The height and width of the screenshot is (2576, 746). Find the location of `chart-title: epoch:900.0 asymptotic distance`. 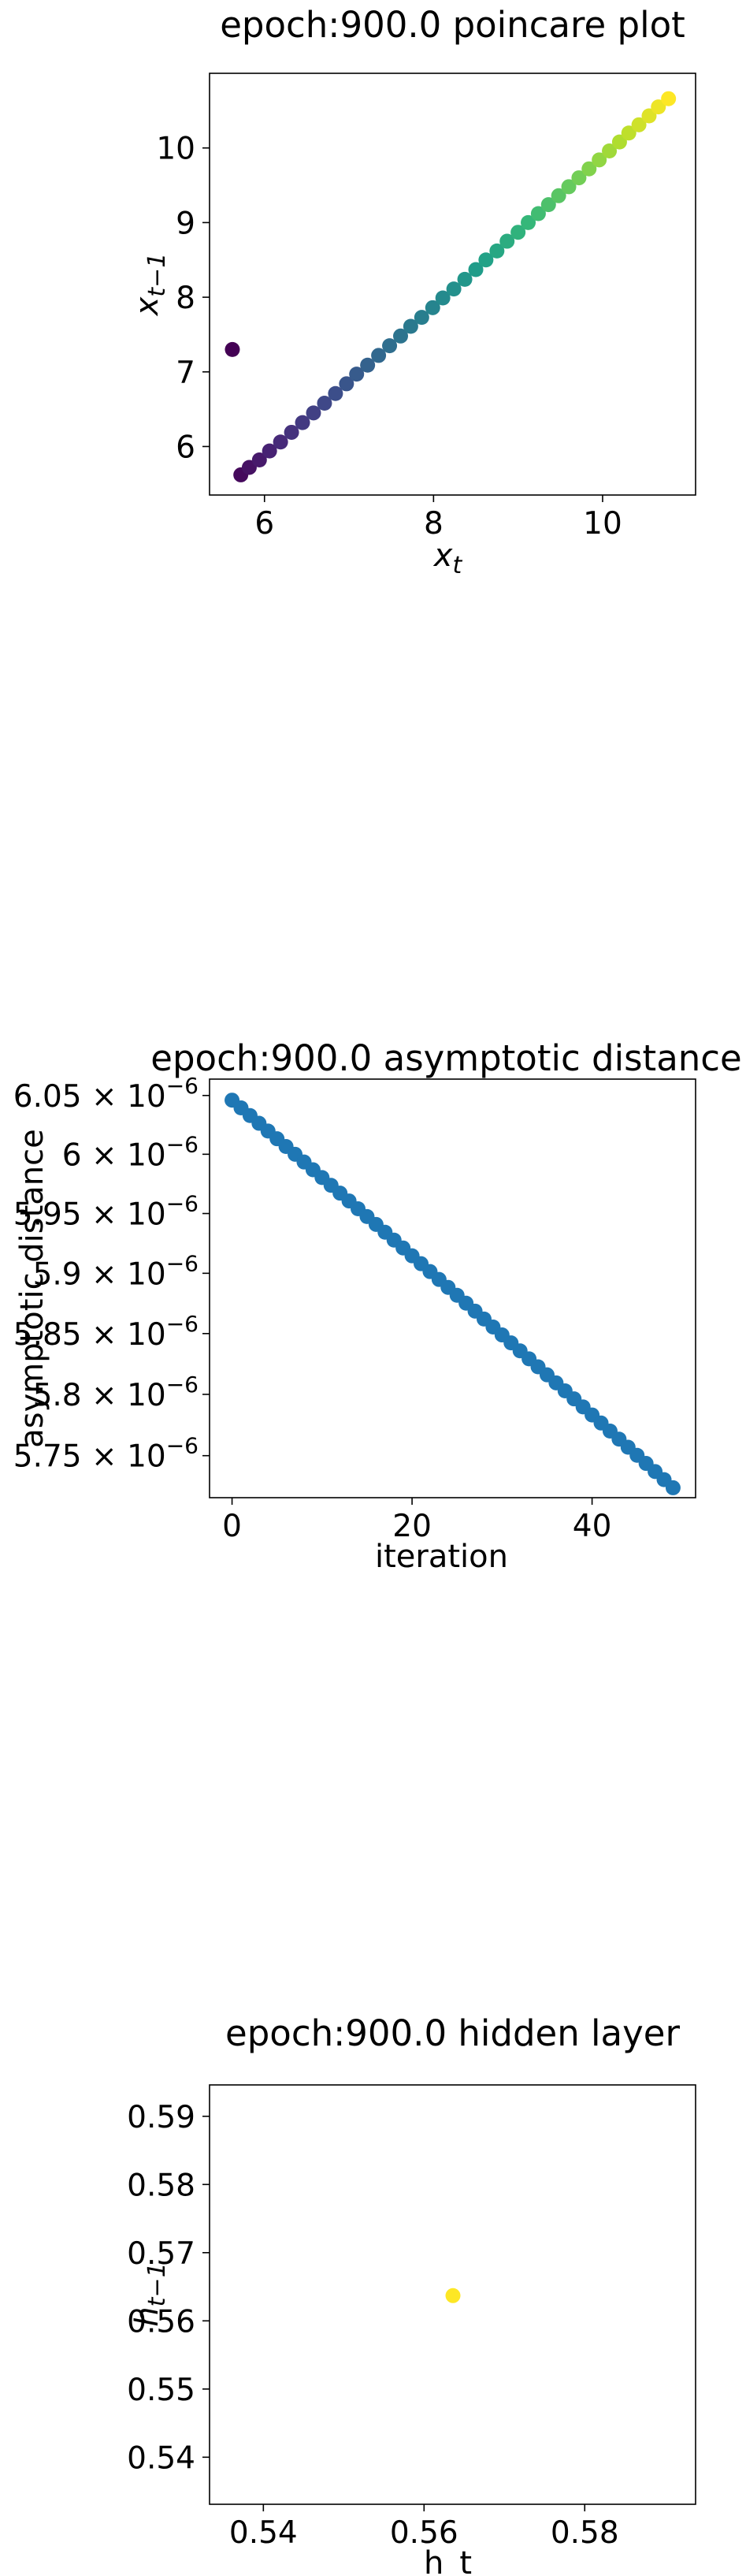

chart-title: epoch:900.0 asymptotic distance is located at coordinates (446, 1058).